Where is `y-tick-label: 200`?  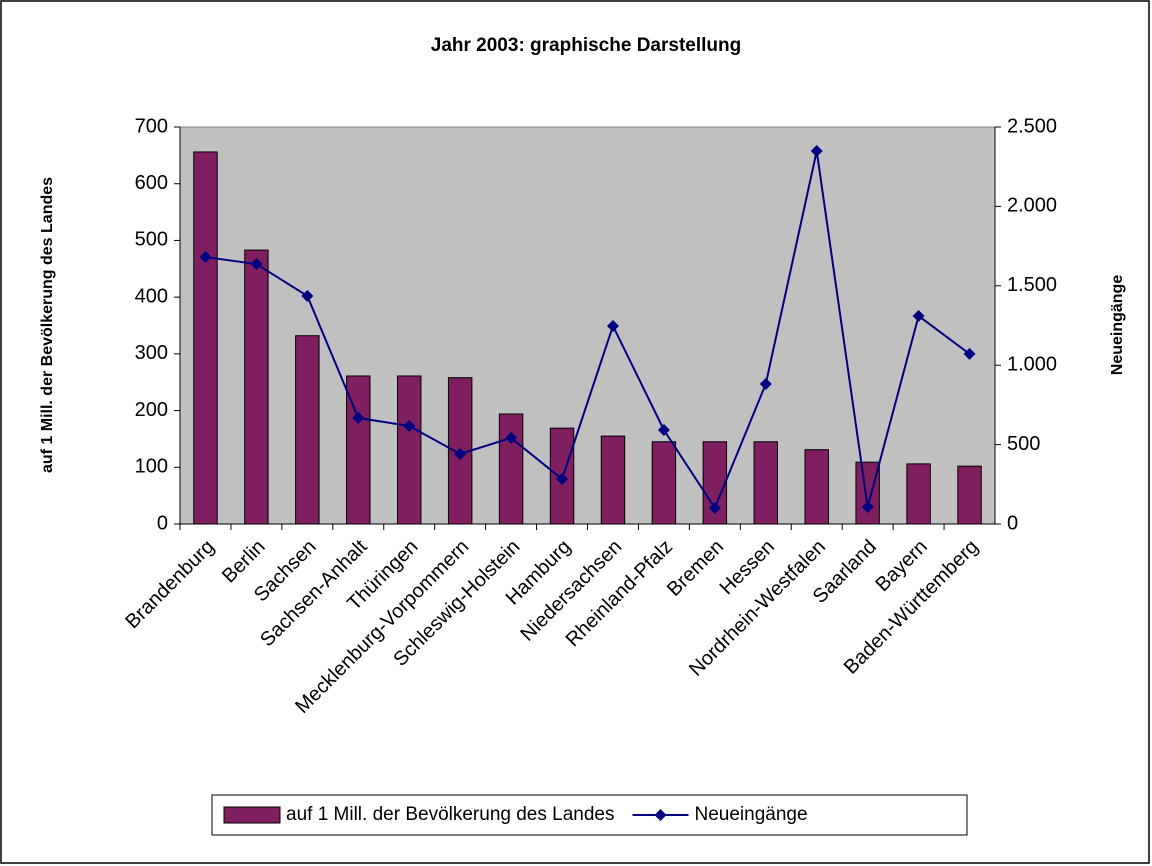
y-tick-label: 200 is located at coordinates (151, 410).